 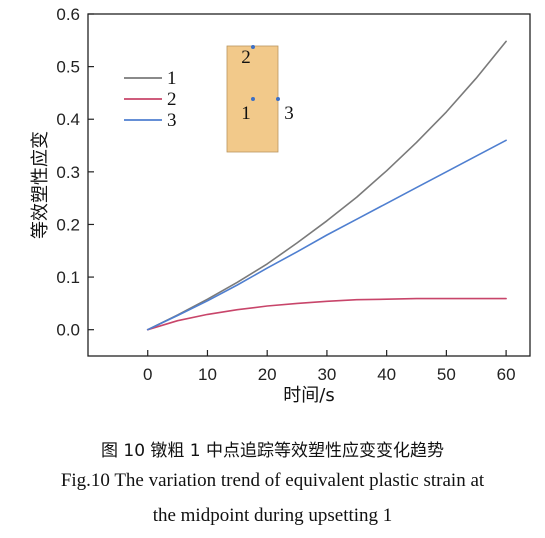 What do you see at coordinates (172, 99) in the screenshot?
I see `legend-label-2: 2` at bounding box center [172, 99].